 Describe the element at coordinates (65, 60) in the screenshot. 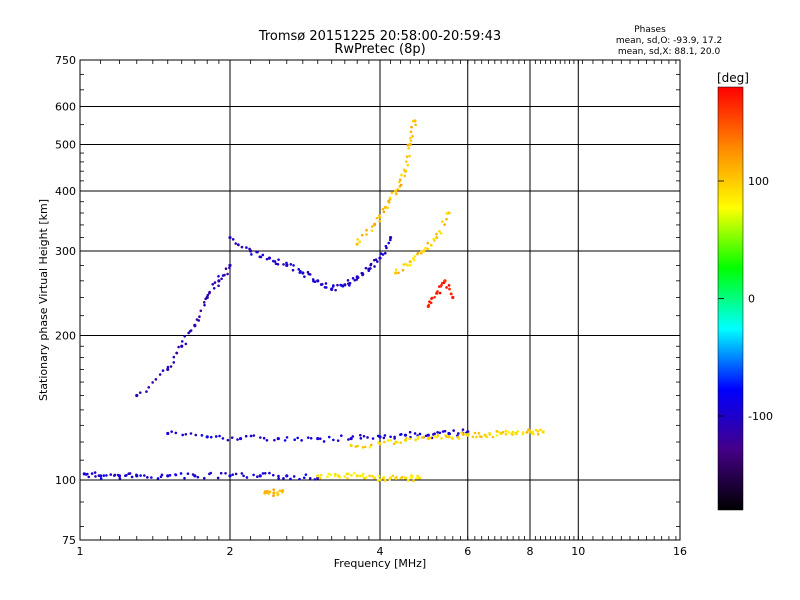

I see `y-tick-label: 750` at that location.